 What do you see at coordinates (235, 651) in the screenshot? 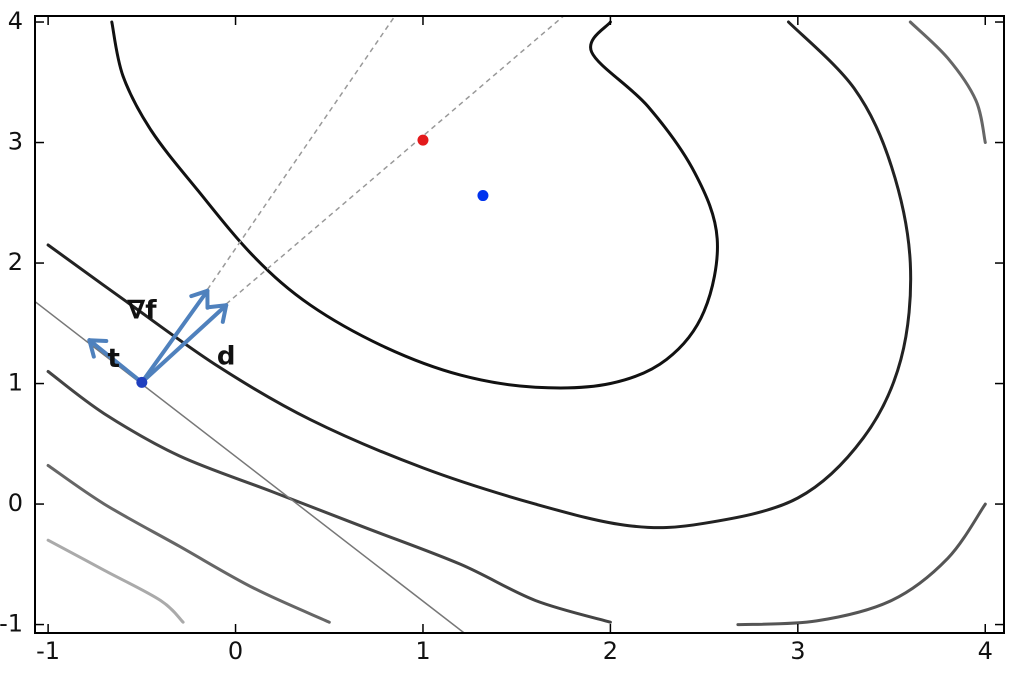
I see `x-tick-label: 0` at bounding box center [235, 651].